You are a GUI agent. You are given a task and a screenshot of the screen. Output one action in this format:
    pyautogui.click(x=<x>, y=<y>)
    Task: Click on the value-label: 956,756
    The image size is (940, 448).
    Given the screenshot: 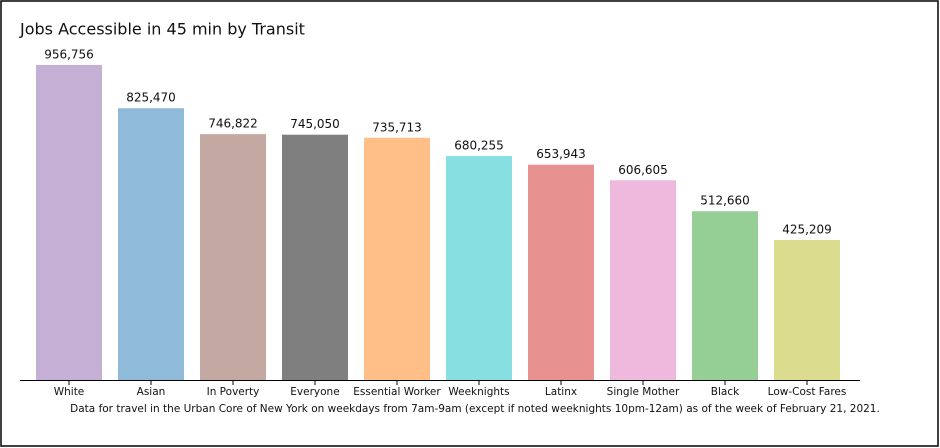 What is the action you would take?
    pyautogui.click(x=69, y=55)
    